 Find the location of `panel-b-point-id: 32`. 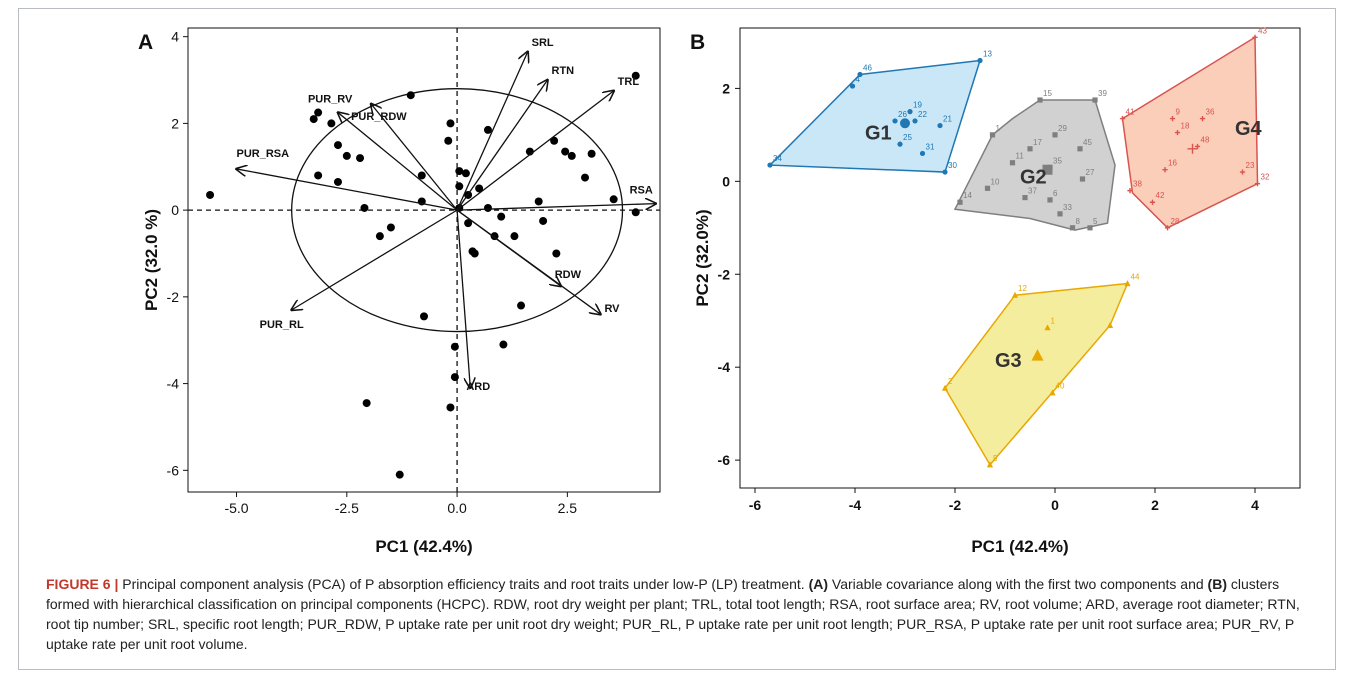

panel-b-point-id: 32 is located at coordinates (1265, 177).